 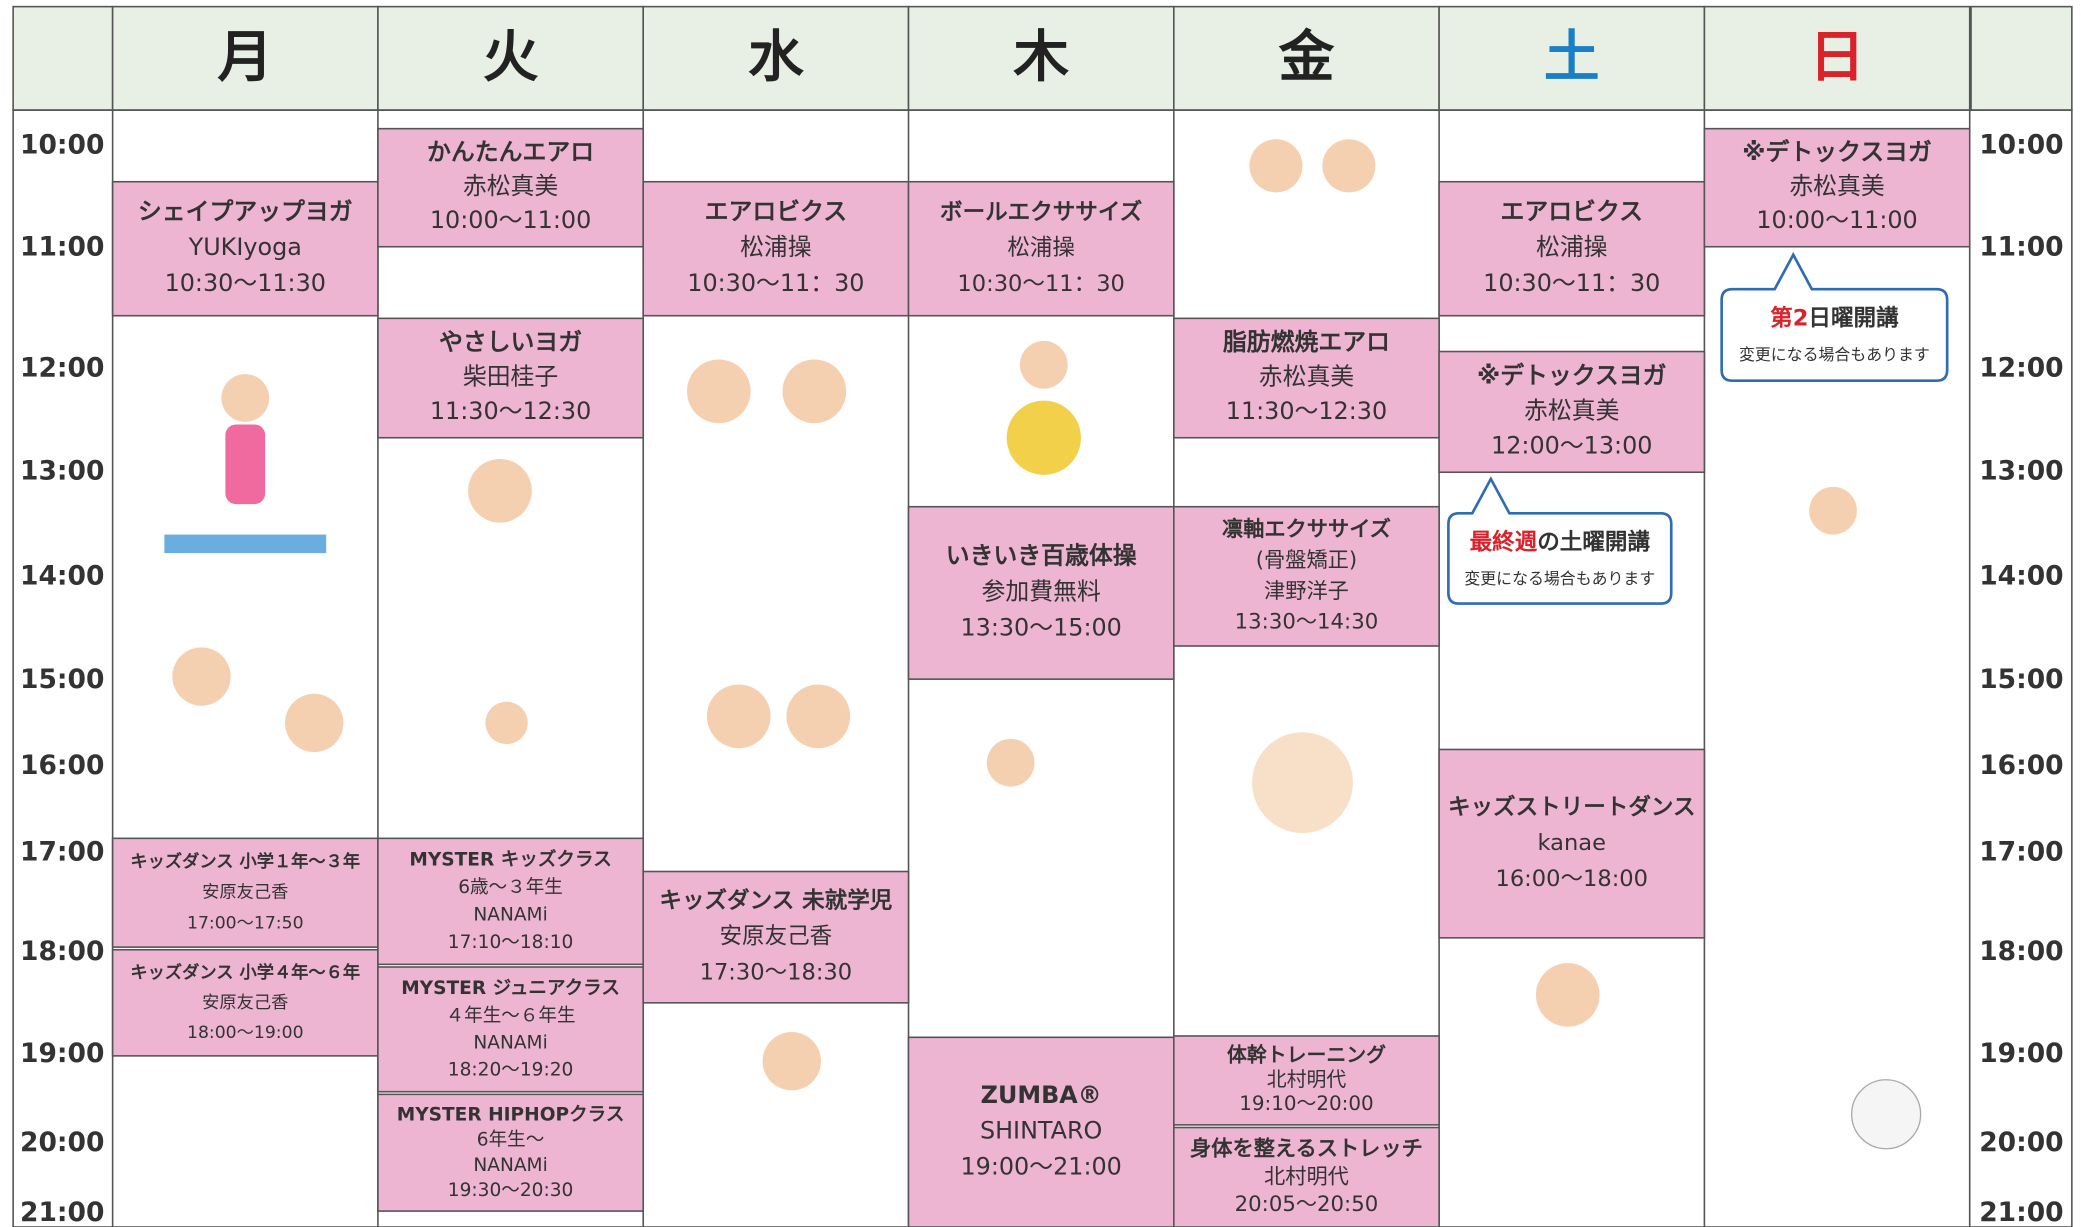 What do you see at coordinates (245, 972) in the screenshot?
I see `class-title: キッズダンス 小学４年～６年` at bounding box center [245, 972].